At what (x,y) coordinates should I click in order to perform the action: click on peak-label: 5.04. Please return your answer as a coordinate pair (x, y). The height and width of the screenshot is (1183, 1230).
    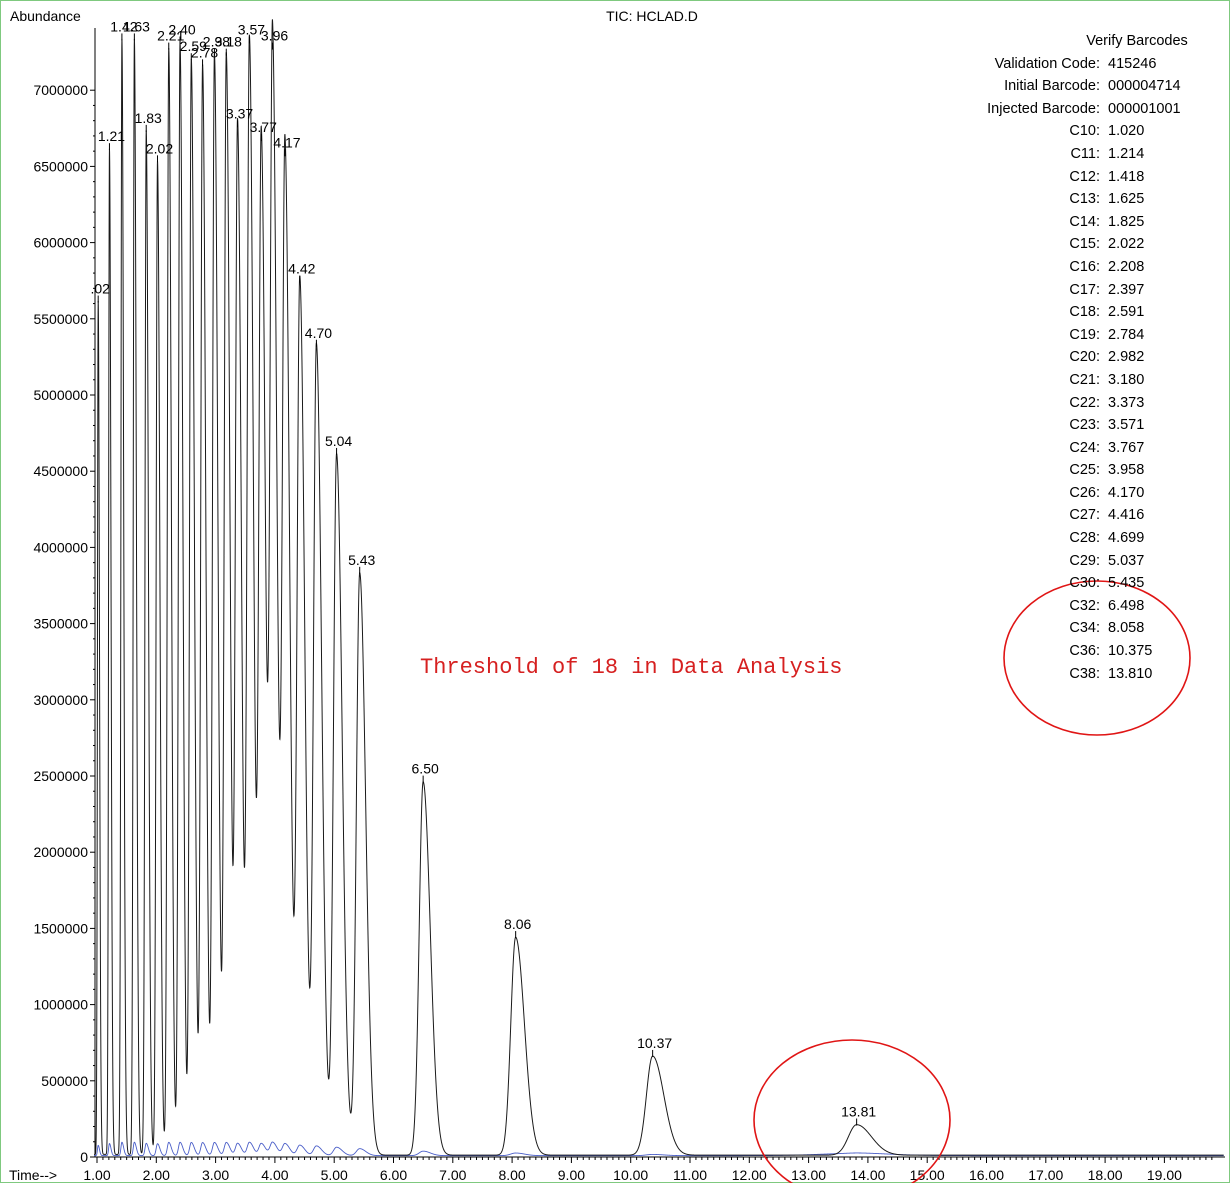
    Looking at the image, I should click on (338, 441).